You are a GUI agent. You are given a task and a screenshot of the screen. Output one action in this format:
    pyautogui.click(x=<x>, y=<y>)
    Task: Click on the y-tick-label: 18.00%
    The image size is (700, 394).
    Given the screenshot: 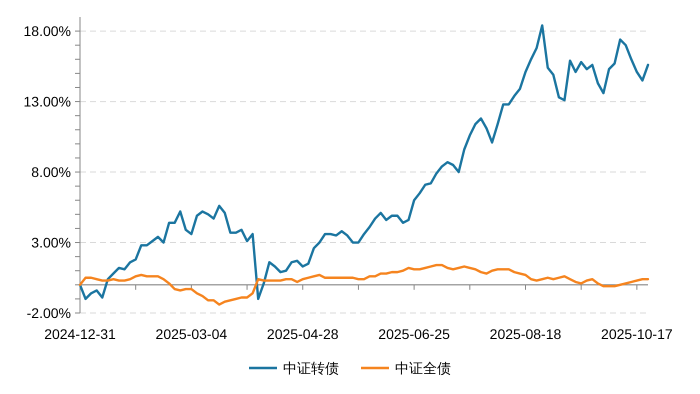 What is the action you would take?
    pyautogui.click(x=47, y=31)
    